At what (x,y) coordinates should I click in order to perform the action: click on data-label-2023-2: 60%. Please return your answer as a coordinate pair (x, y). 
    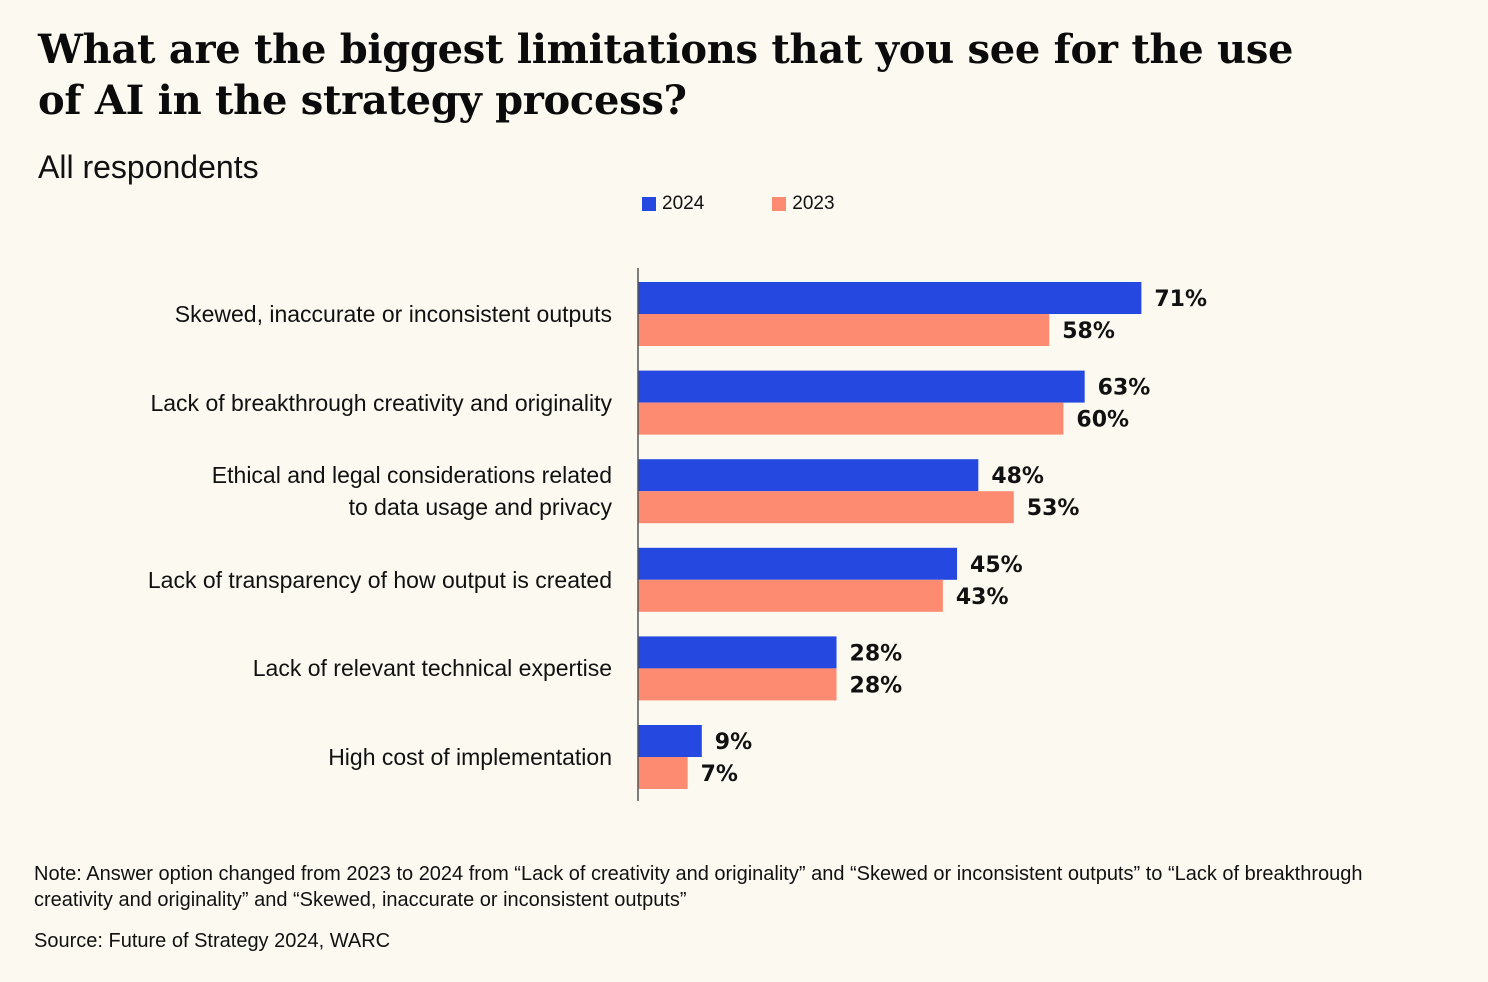
    Looking at the image, I should click on (1102, 420).